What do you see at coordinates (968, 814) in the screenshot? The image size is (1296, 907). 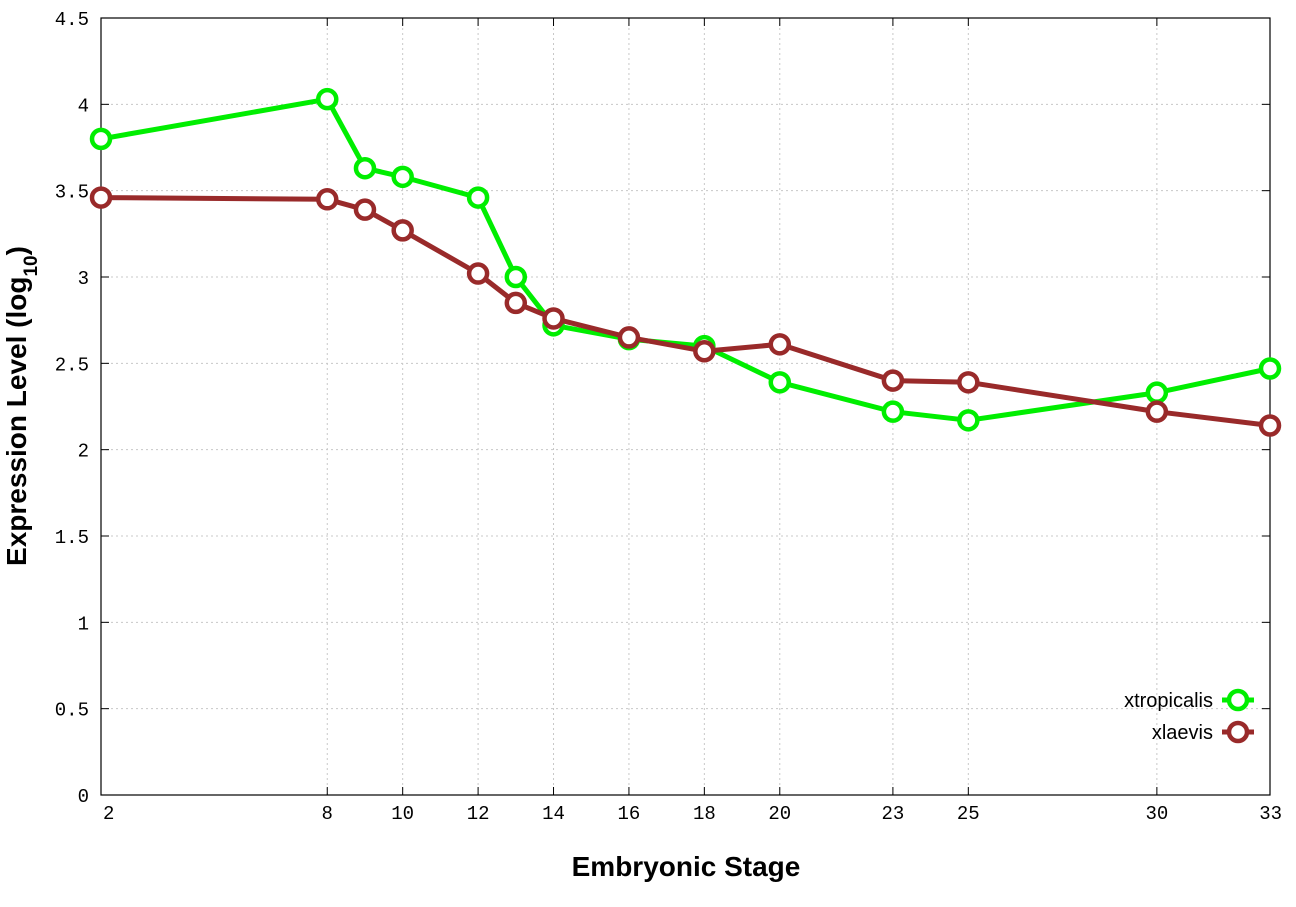 I see `x-tick-label: 25` at bounding box center [968, 814].